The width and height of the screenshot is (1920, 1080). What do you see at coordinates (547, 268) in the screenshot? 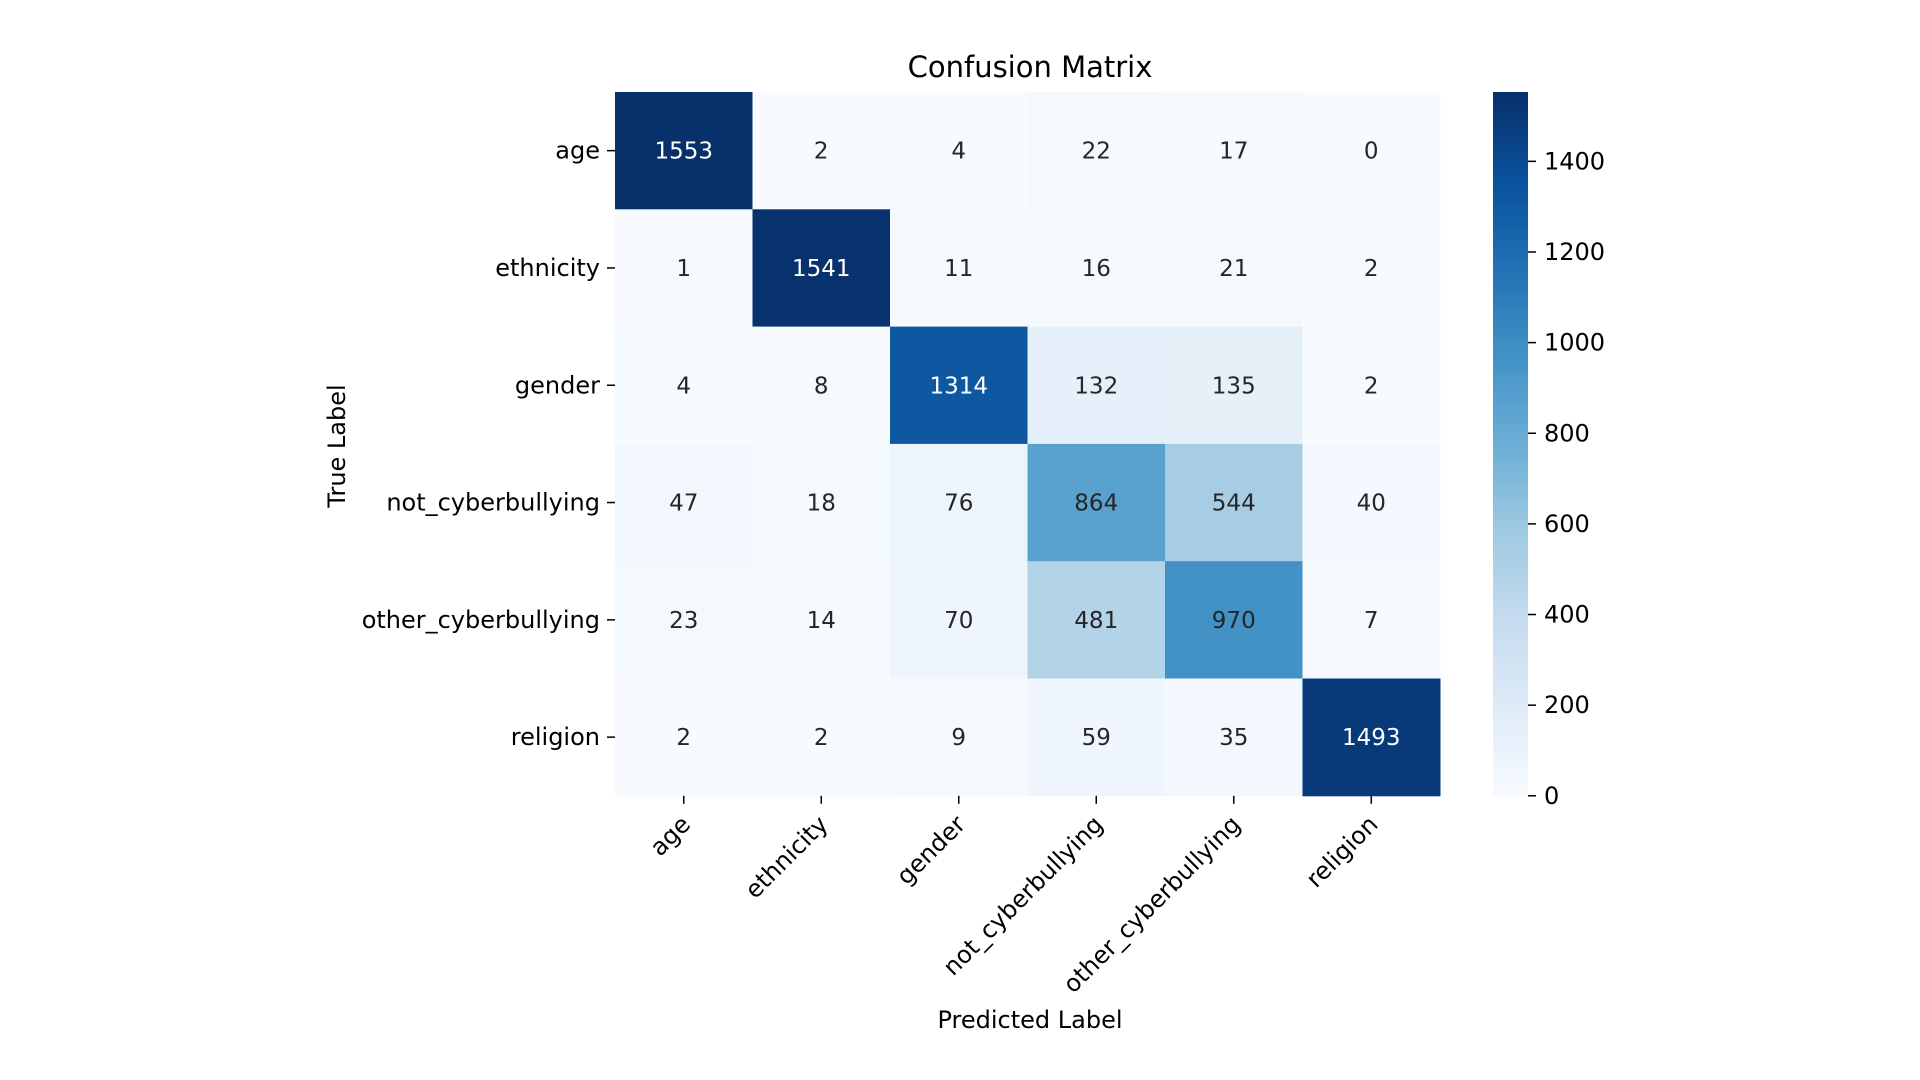
I see `y-tick-label-1: ethnicity` at bounding box center [547, 268].